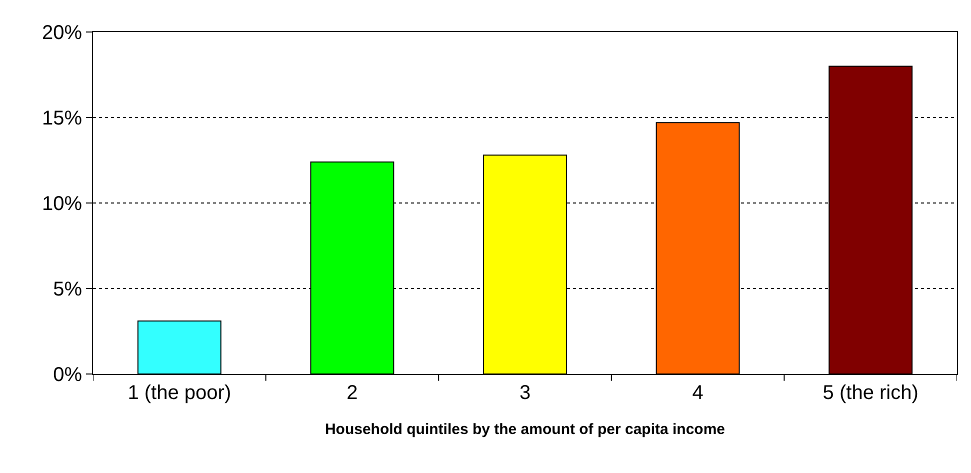 The width and height of the screenshot is (971, 473). I want to click on y-tick-label: 5%, so click(67, 289).